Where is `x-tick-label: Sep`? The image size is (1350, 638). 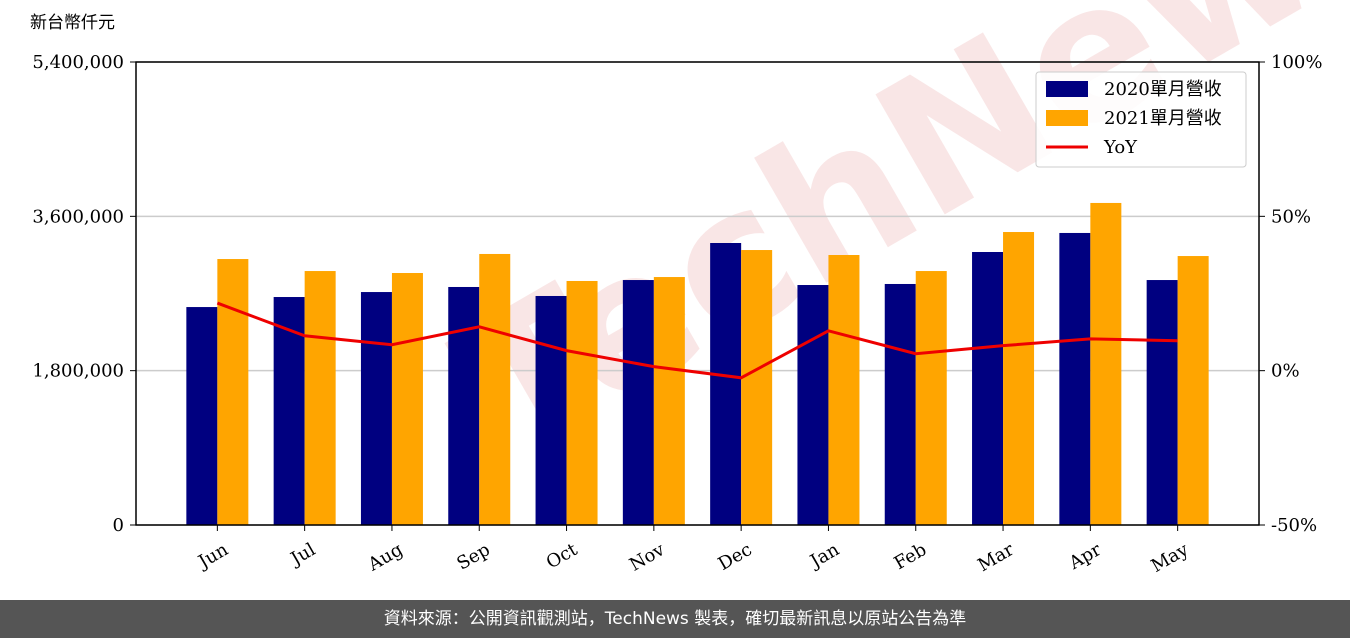 x-tick-label: Sep is located at coordinates (473, 556).